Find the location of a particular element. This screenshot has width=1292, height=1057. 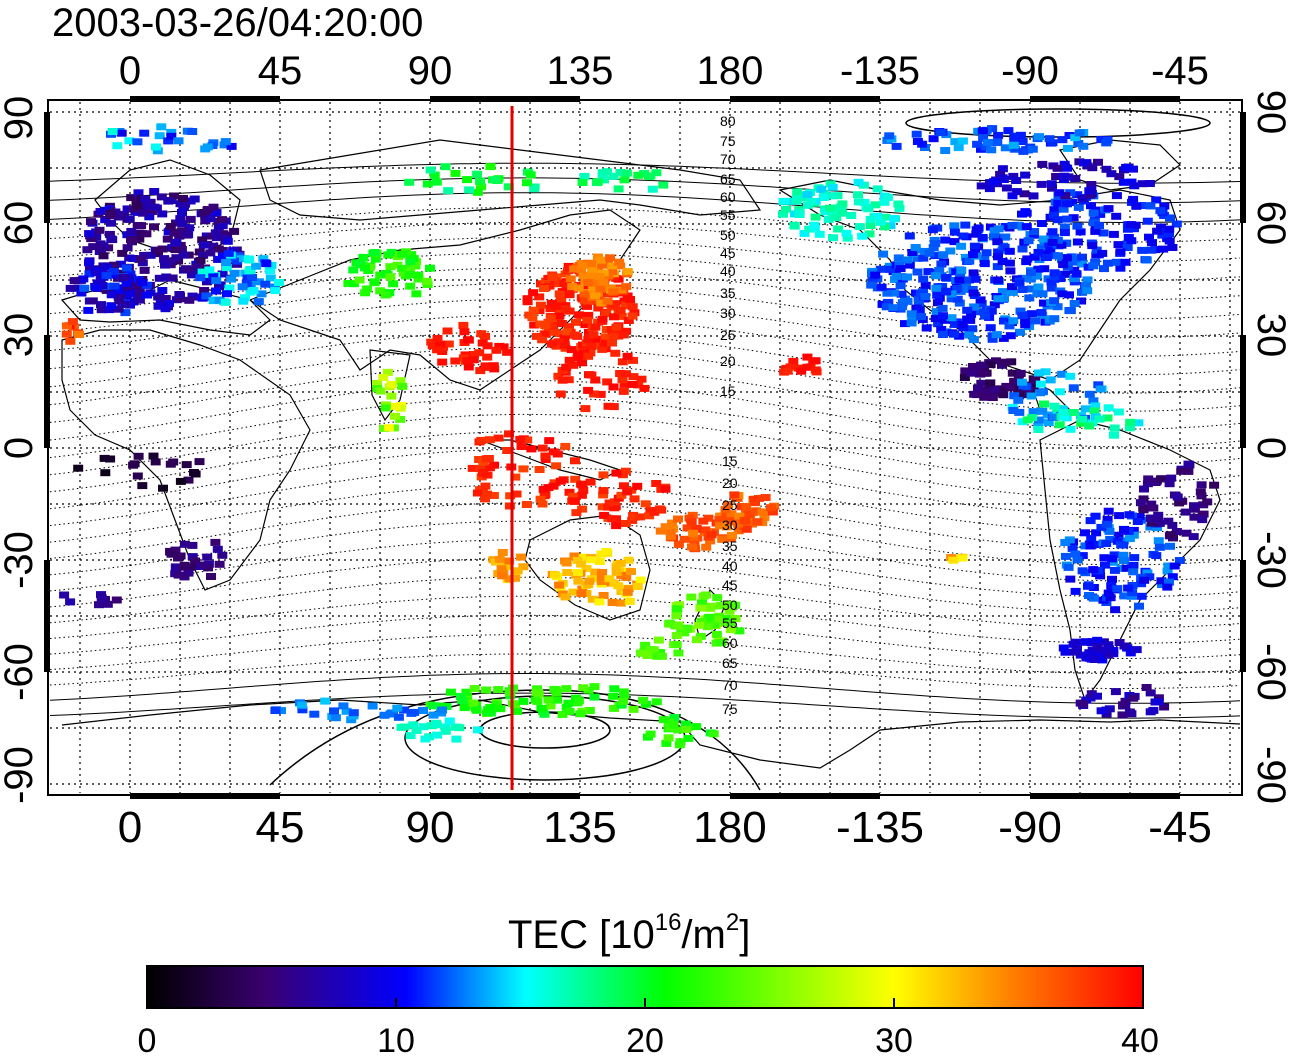

coastline is located at coordinates (1130, 560).